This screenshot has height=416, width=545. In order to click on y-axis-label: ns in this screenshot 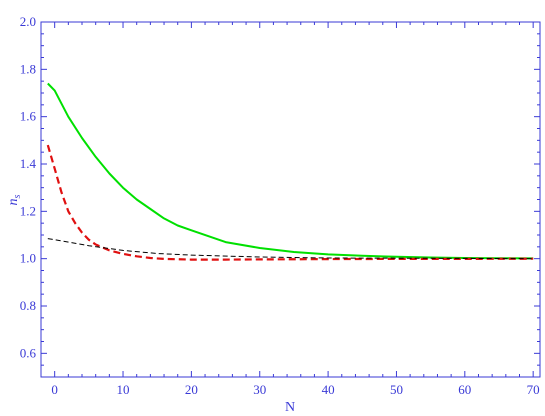, I will do `click(14, 199)`.